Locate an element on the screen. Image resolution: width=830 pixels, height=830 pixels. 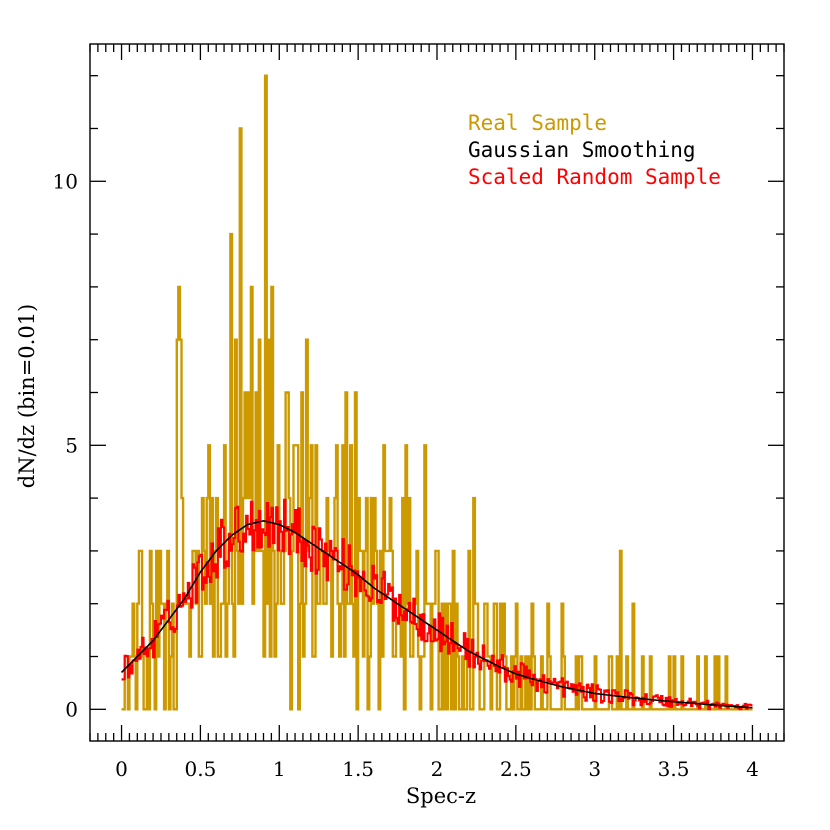
x-tick-label: 1.5 is located at coordinates (358, 769).